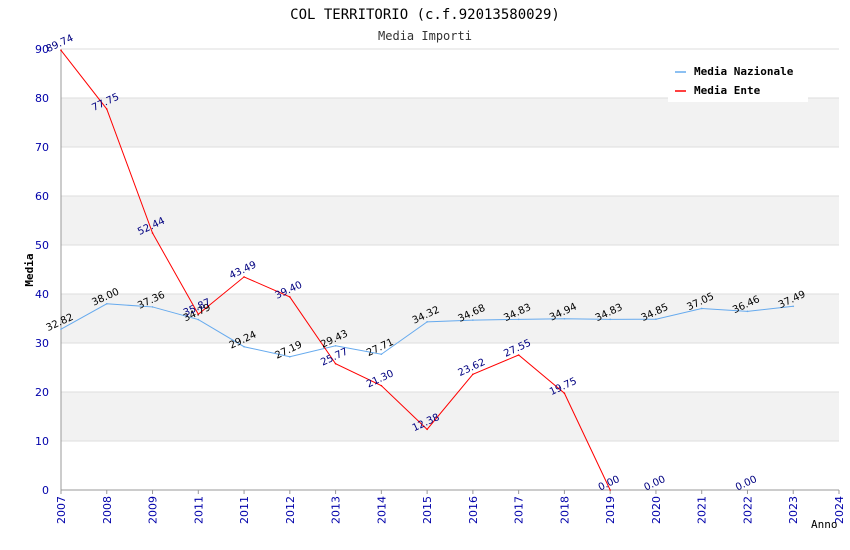 This screenshot has height=550, width=850. I want to click on data-label-1-7: 21.30, so click(380, 379).